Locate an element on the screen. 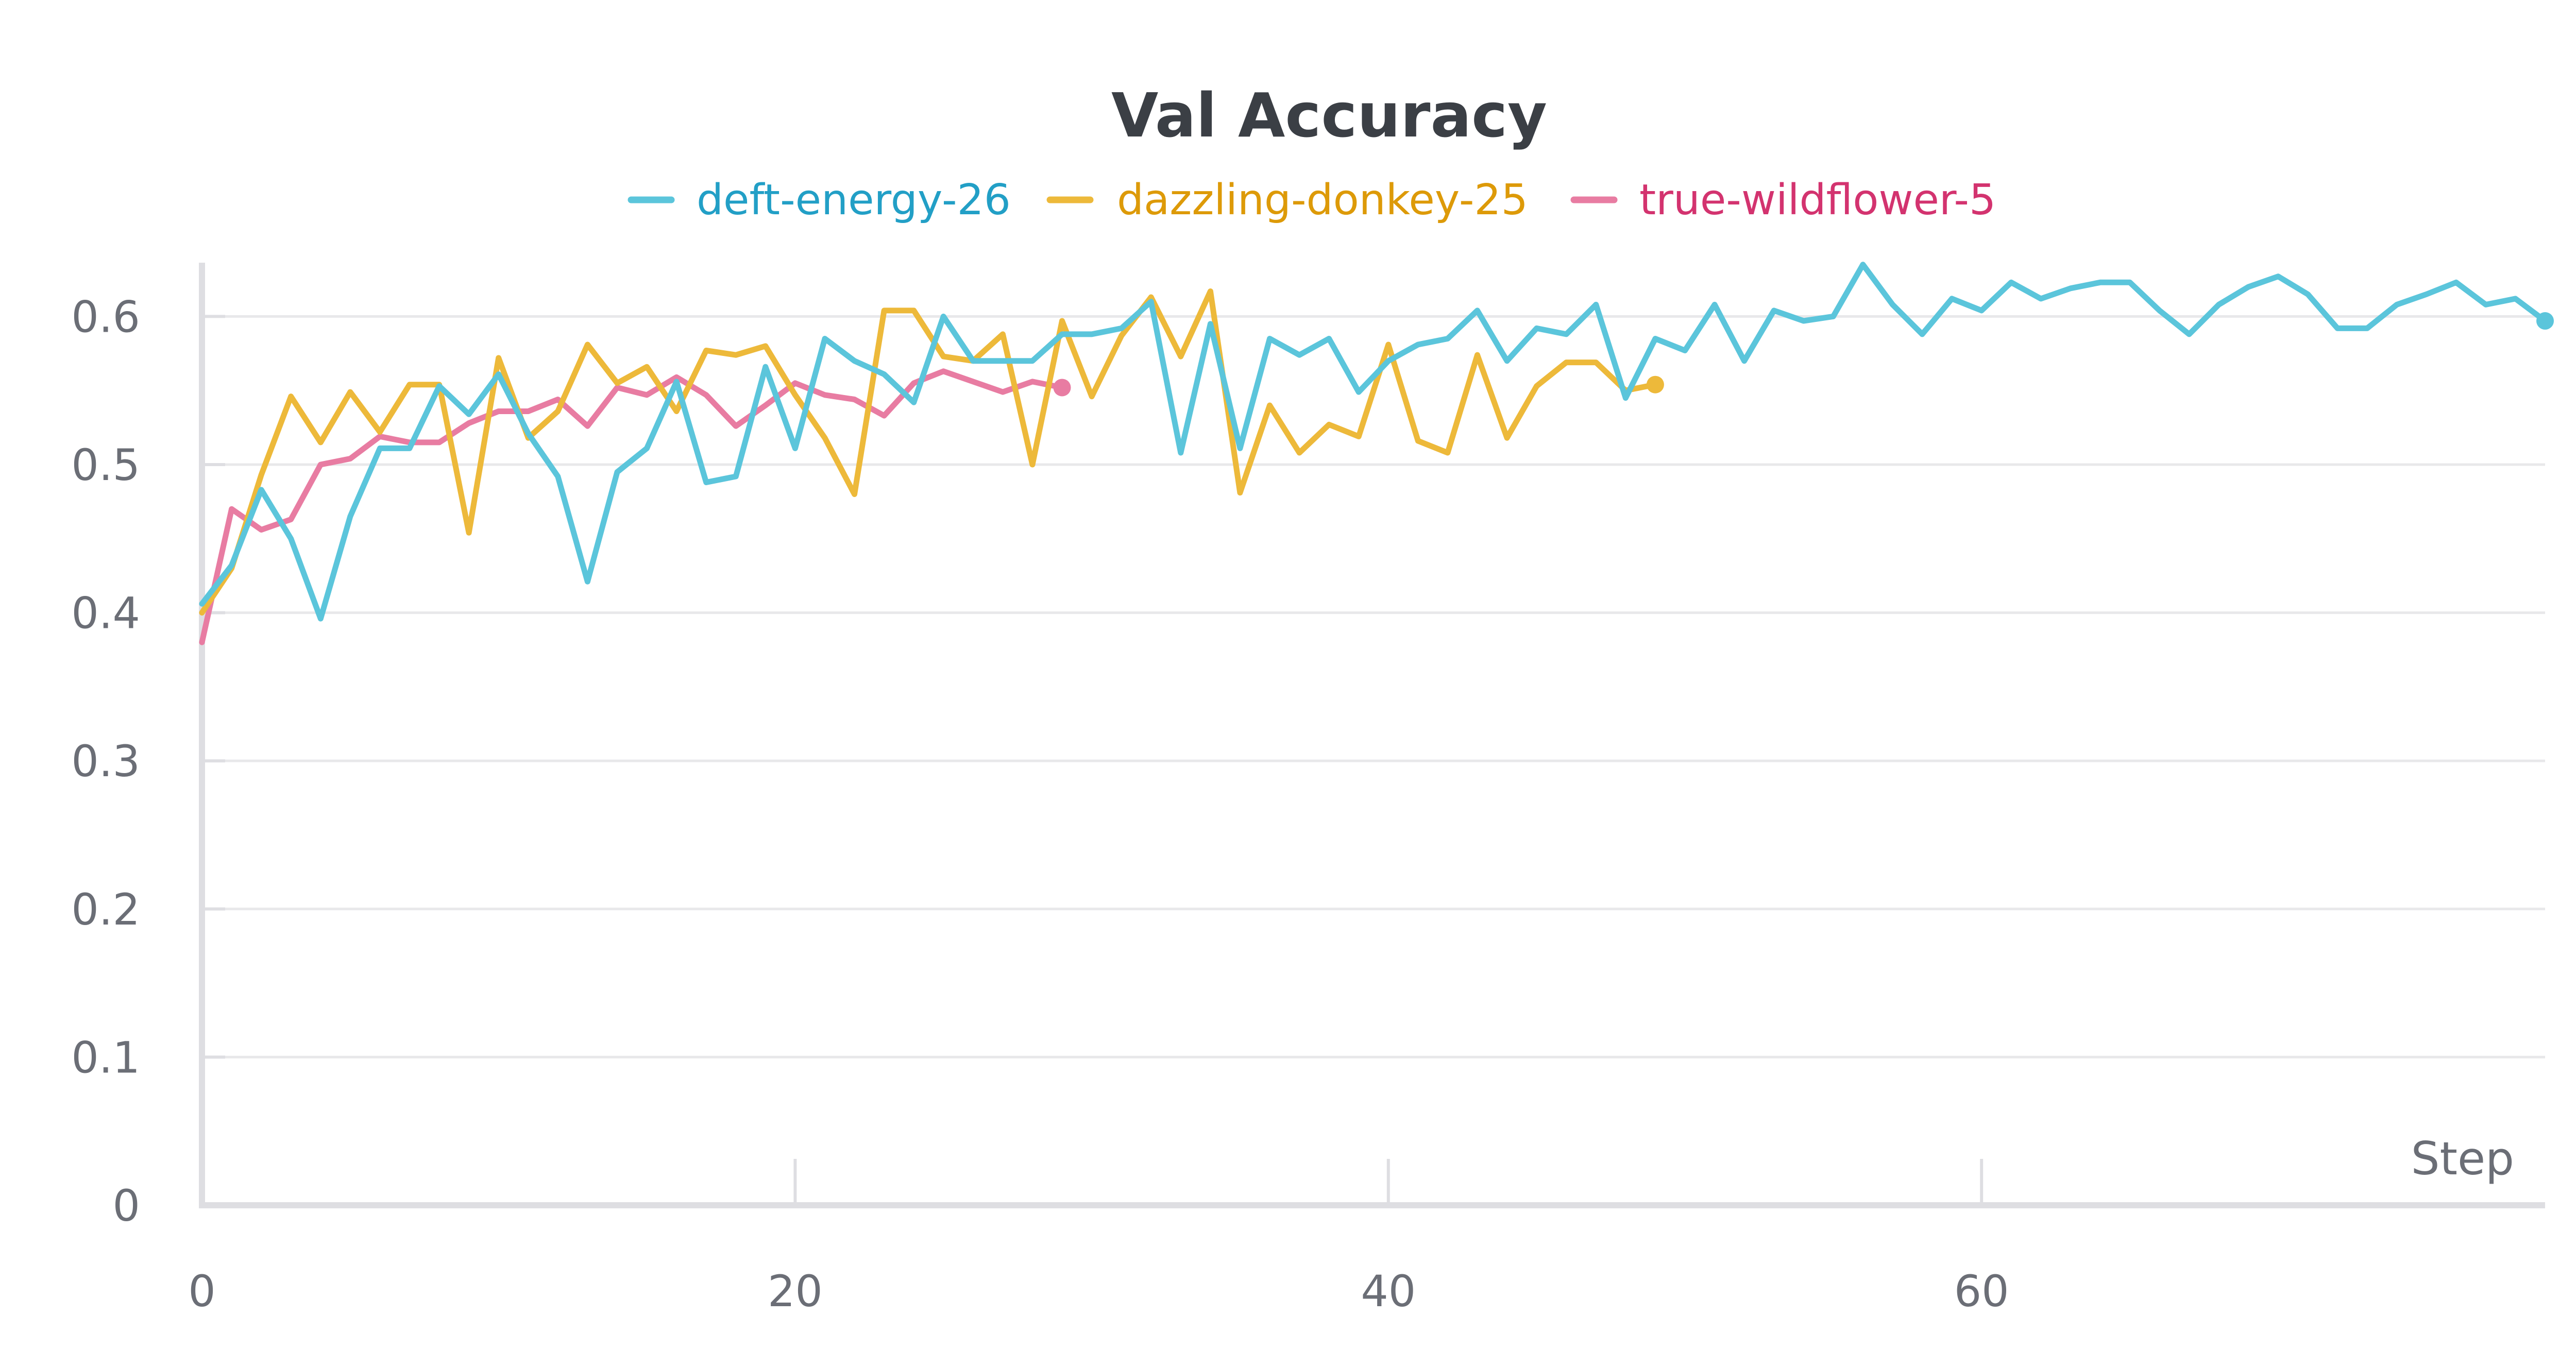 This screenshot has width=2576, height=1368. legend-item-deft-energy-26: deft-energy-26 is located at coordinates (819, 200).